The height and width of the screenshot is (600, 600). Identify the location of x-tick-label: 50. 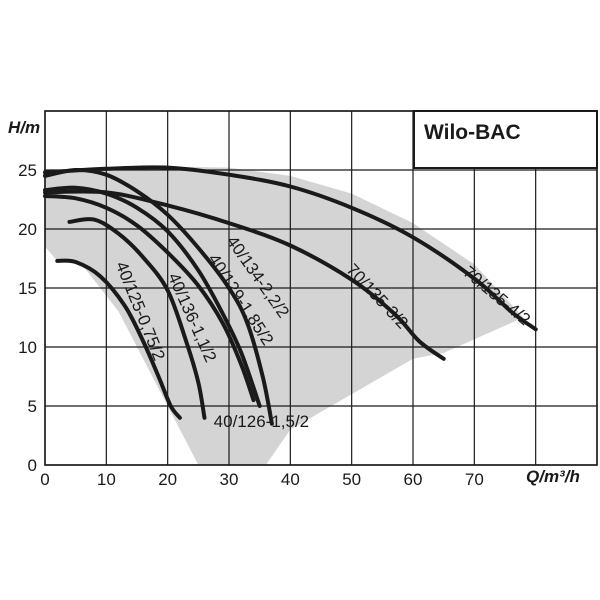
(351, 479).